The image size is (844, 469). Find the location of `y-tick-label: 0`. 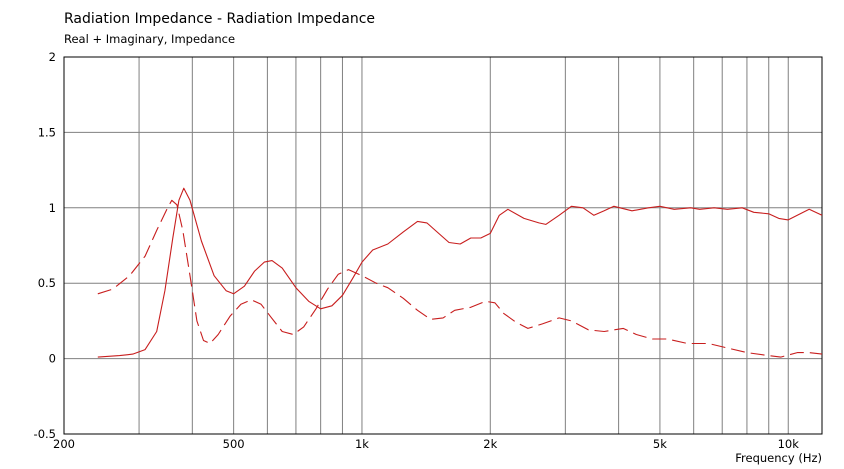

y-tick-label: 0 is located at coordinates (52, 359).